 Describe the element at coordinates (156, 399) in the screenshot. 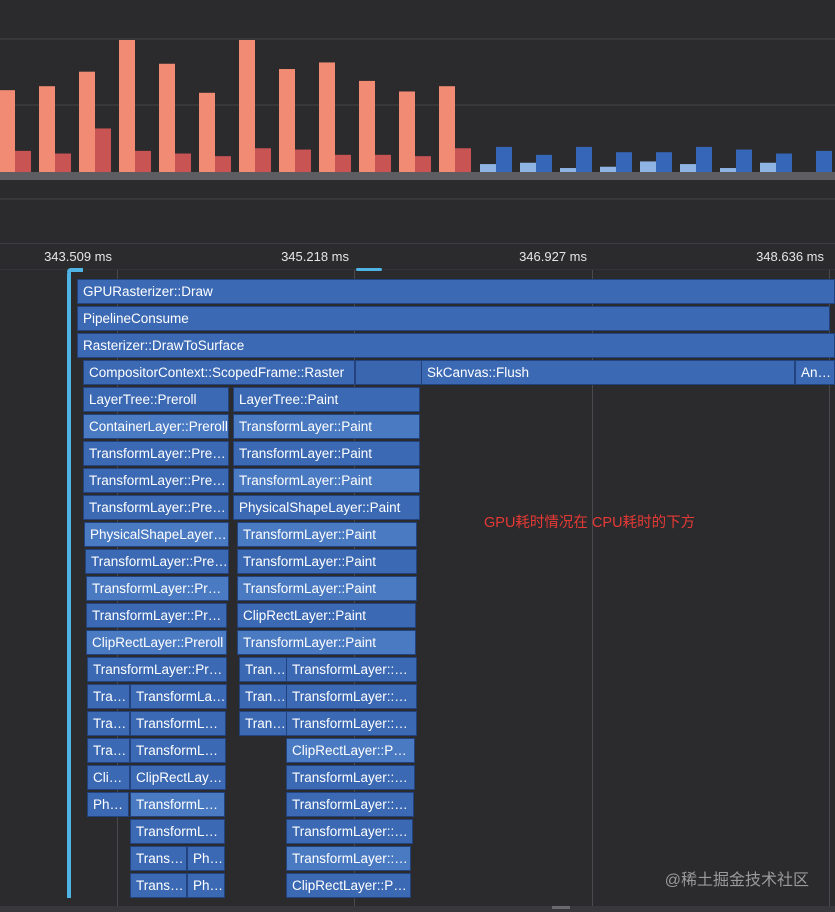

I see `trace-event-bar: LayerTree::Preroll` at that location.